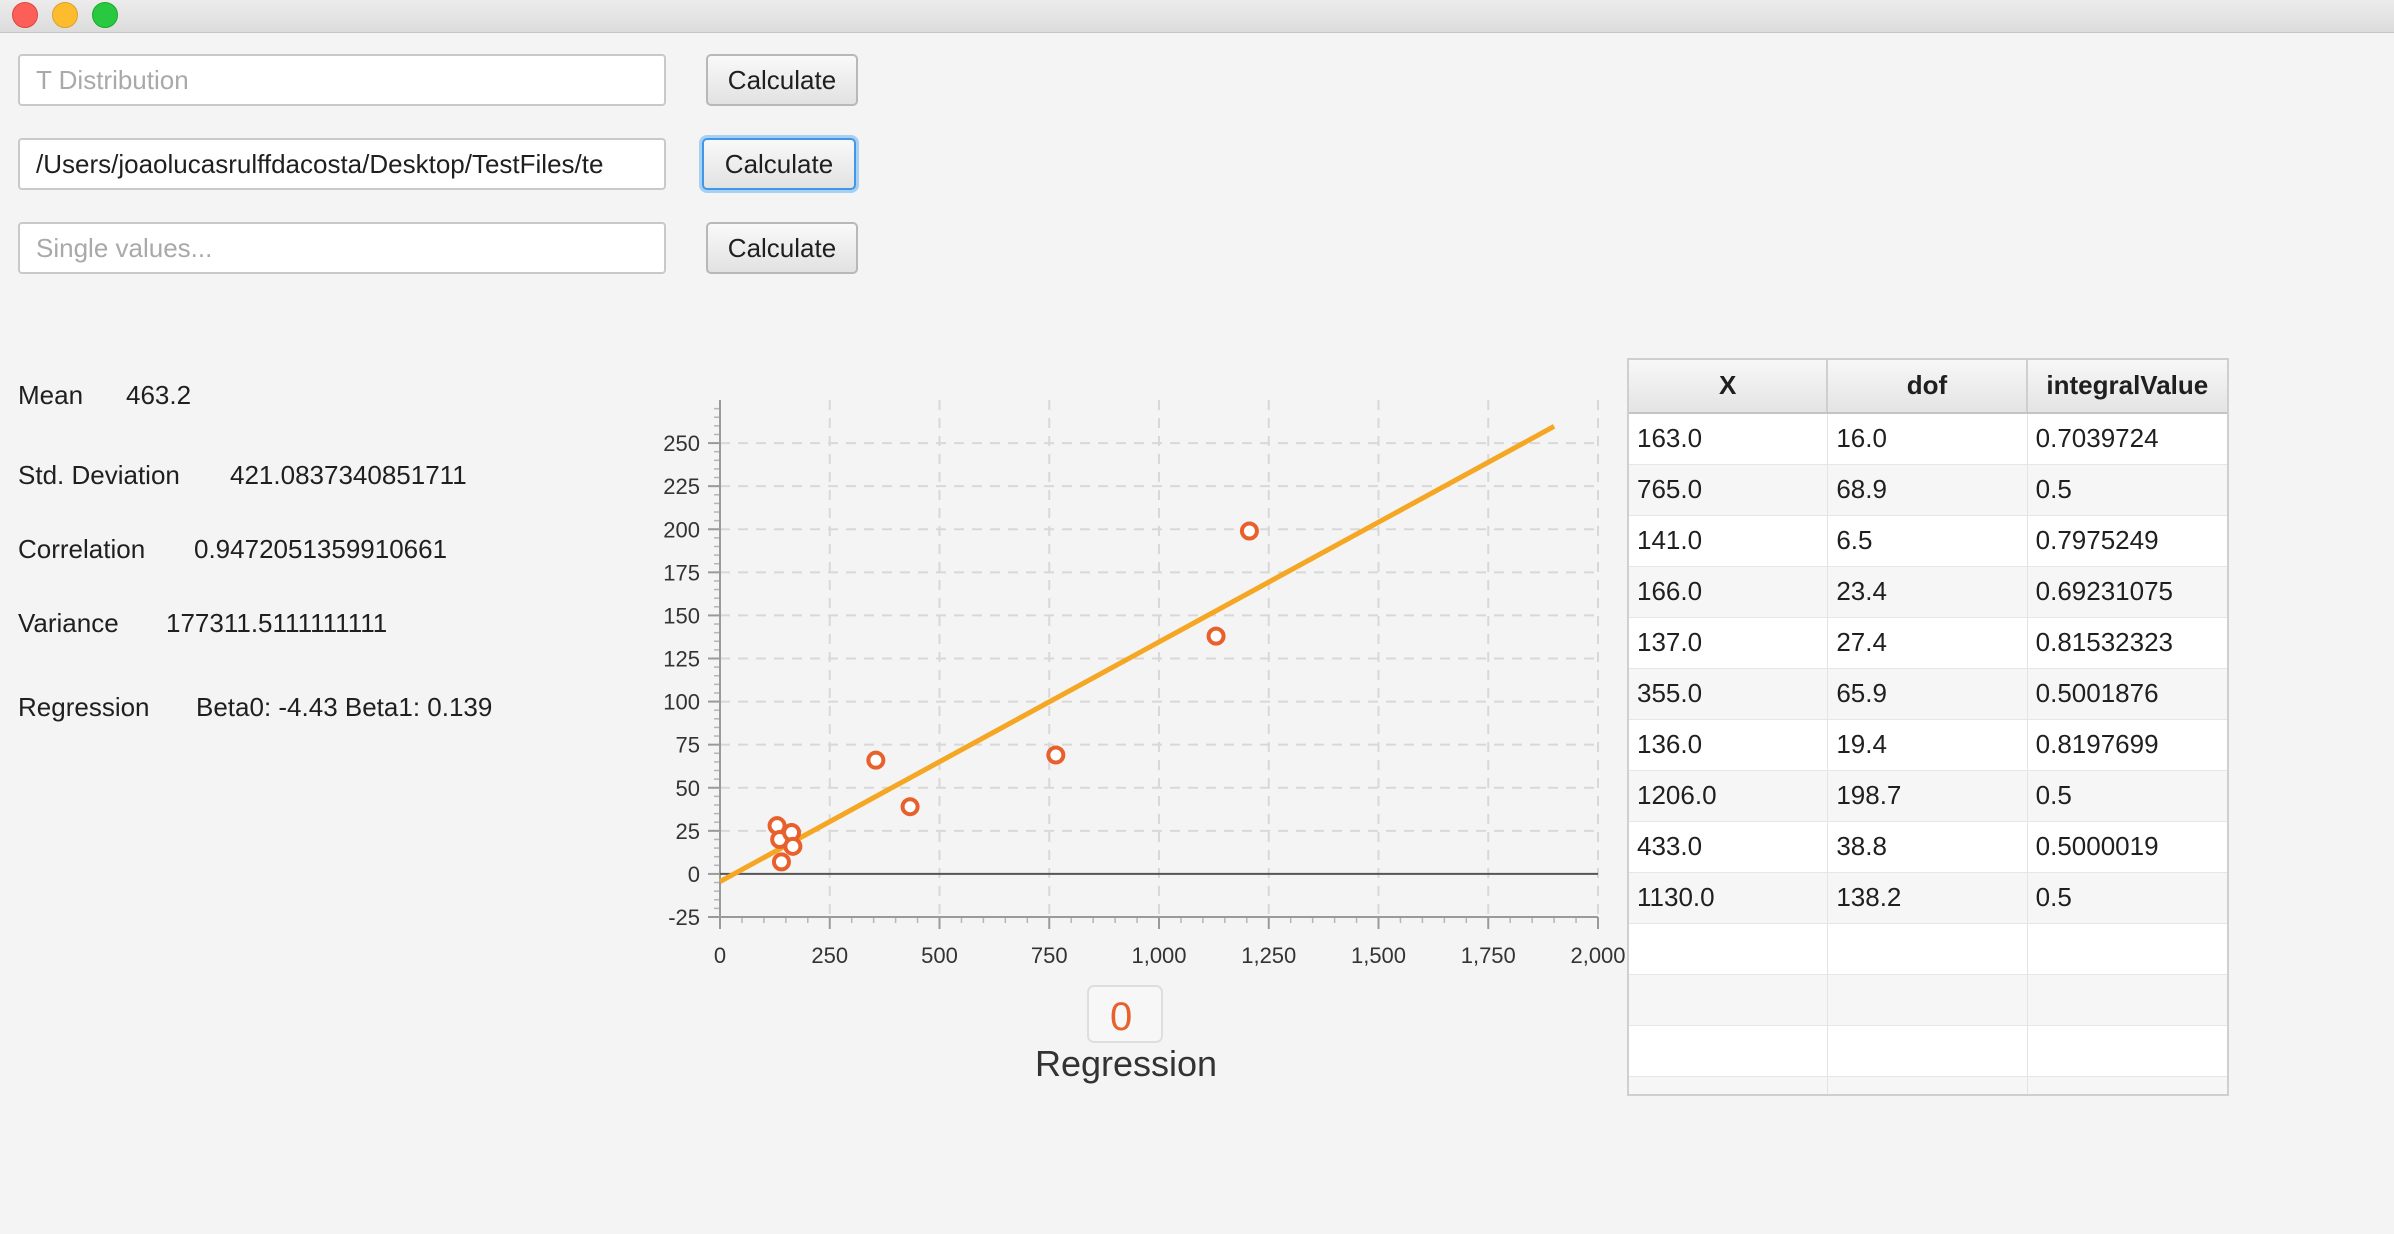 Image resolution: width=2394 pixels, height=1234 pixels. I want to click on calculate-single-values-button: Calculate, so click(782, 248).